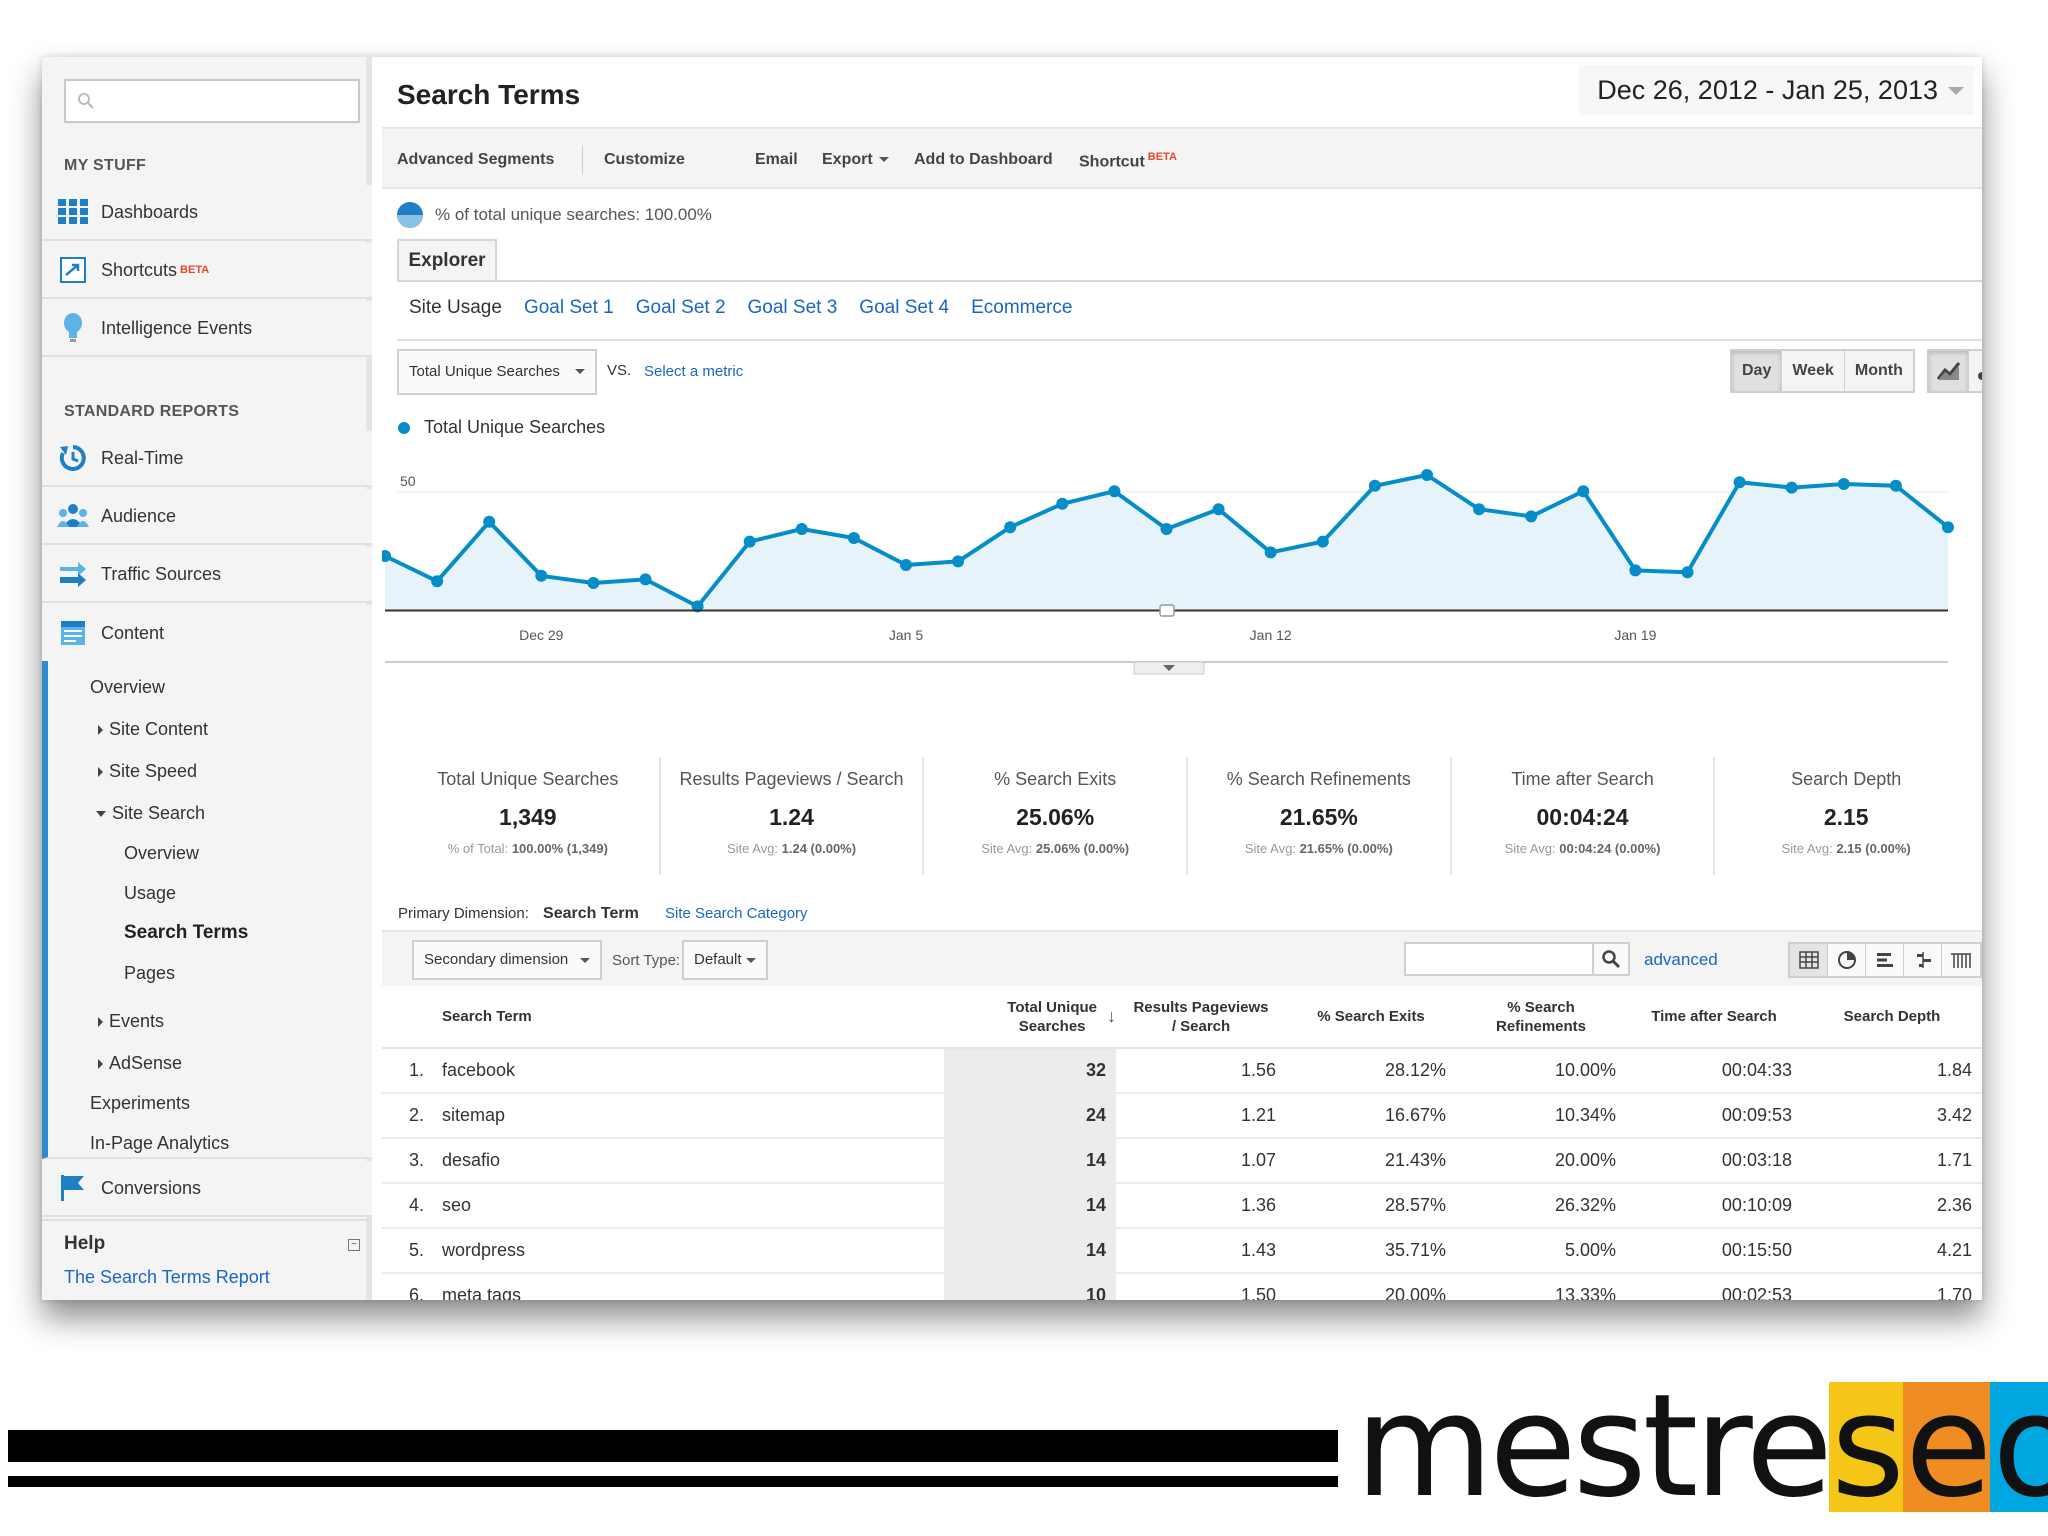 The width and height of the screenshot is (2048, 1536). Describe the element at coordinates (591, 913) in the screenshot. I see `dimension-search-term: Search Term` at that location.